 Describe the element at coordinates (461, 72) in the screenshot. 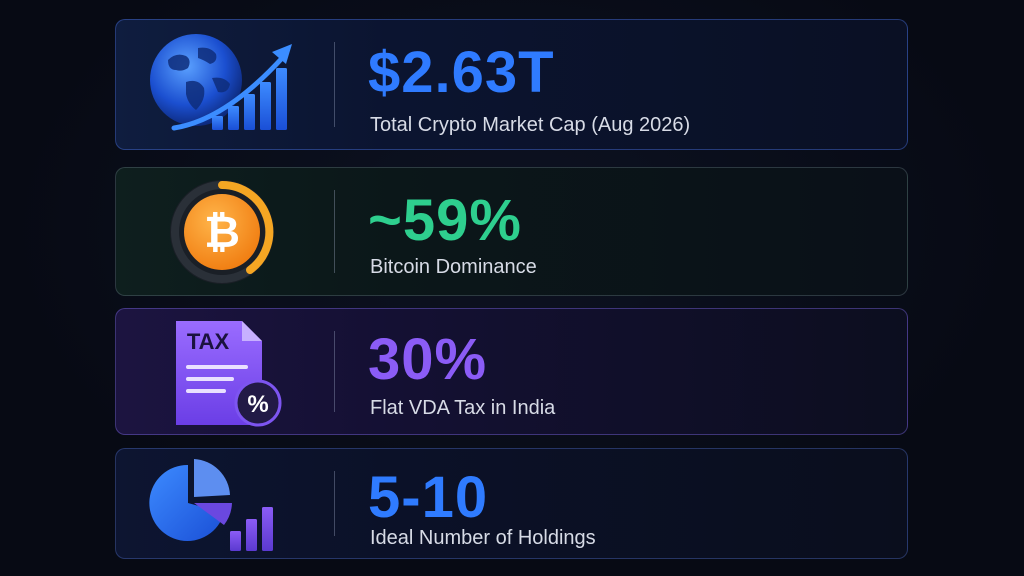

I see `market-cap-value: $2.63T` at that location.